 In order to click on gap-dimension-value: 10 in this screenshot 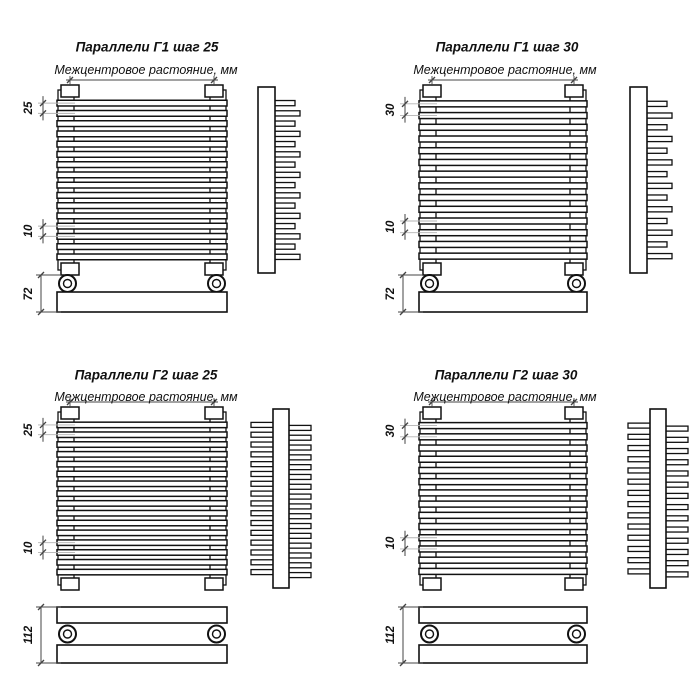, I will do `click(29, 231)`.